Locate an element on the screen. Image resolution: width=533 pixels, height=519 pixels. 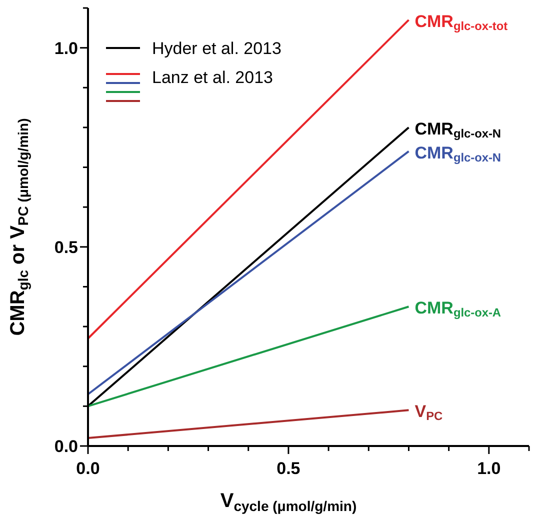
y-tick-label: 0.5 is located at coordinates (66, 247).